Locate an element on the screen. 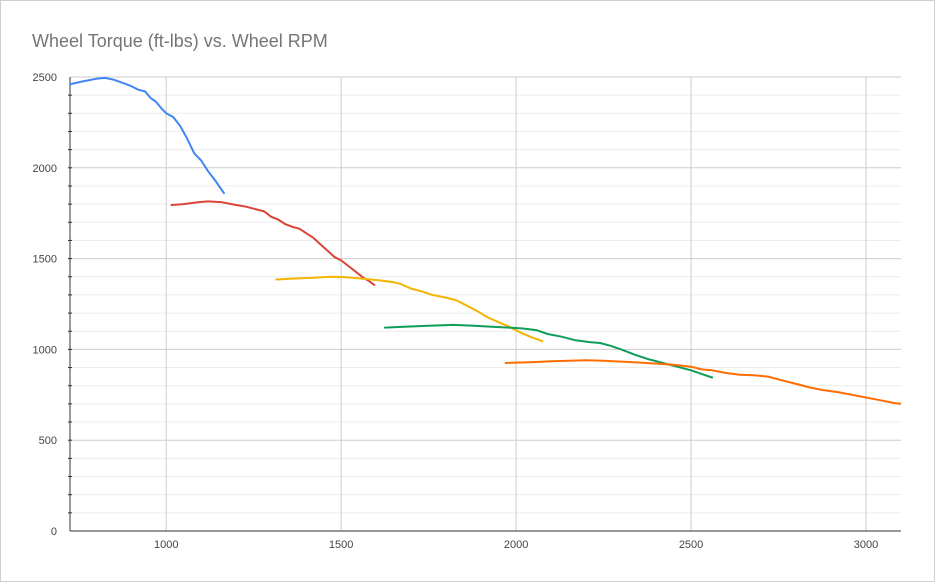 This screenshot has height=582, width=935. y-tick-label: 0 is located at coordinates (54, 532).